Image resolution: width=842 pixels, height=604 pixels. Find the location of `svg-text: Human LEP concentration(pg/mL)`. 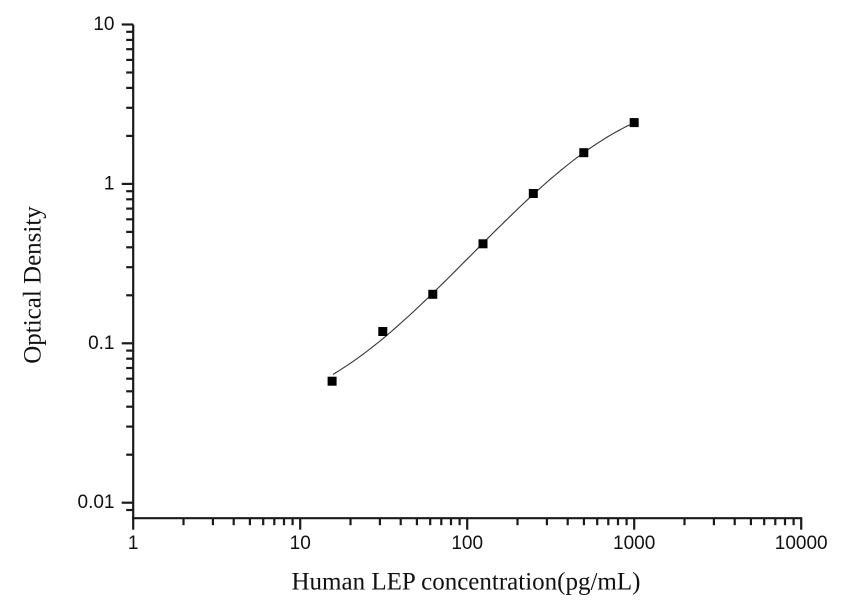

svg-text: Human LEP concentration(pg/mL) is located at coordinates (466, 582).